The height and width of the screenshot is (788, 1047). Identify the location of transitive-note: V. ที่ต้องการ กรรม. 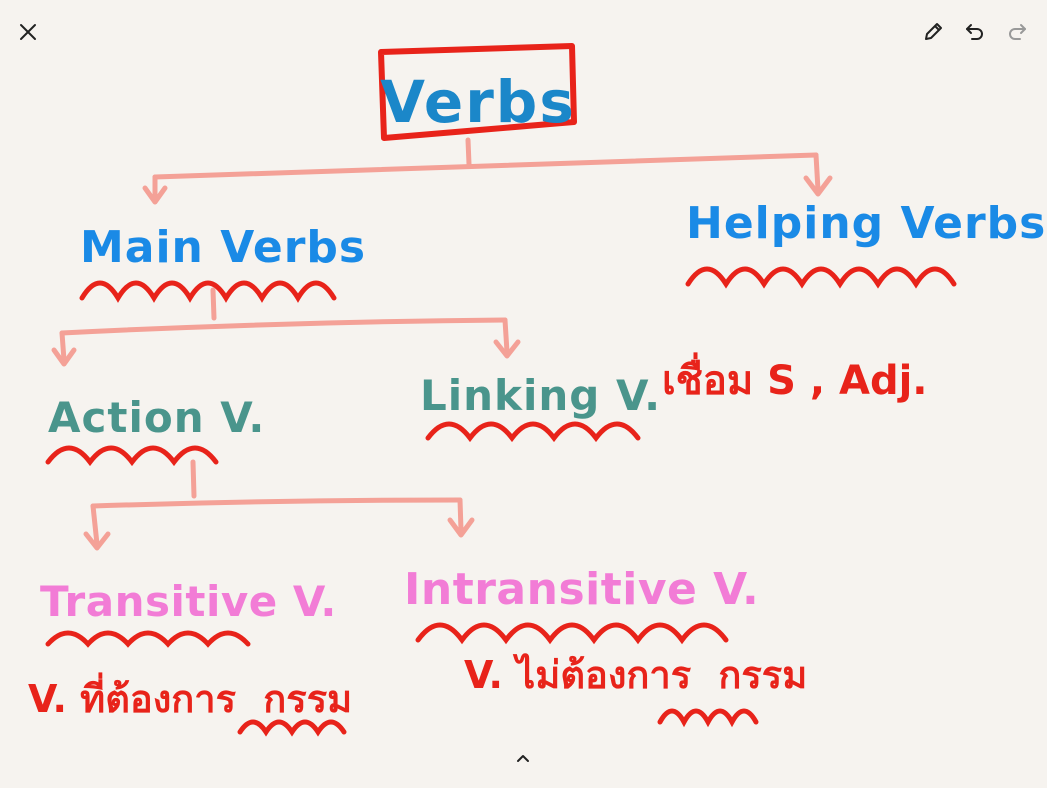
(190, 696).